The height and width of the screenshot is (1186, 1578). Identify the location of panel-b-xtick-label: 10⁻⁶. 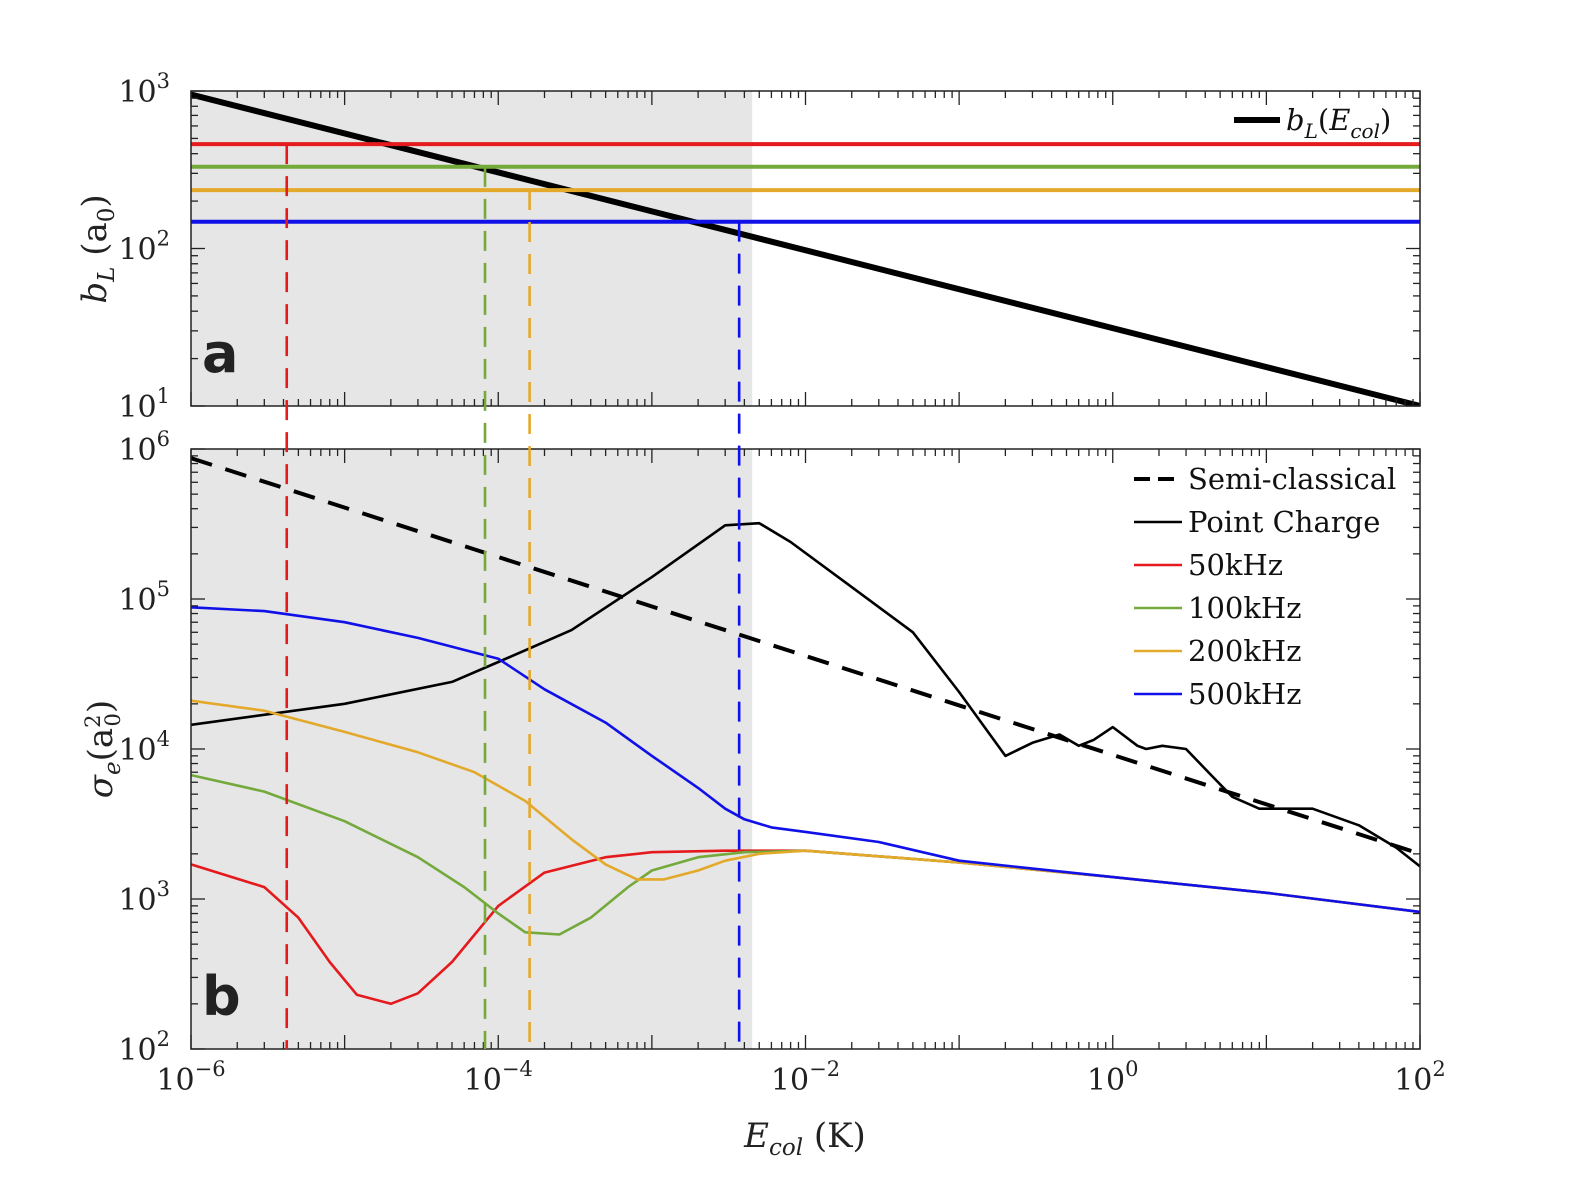
(190, 1077).